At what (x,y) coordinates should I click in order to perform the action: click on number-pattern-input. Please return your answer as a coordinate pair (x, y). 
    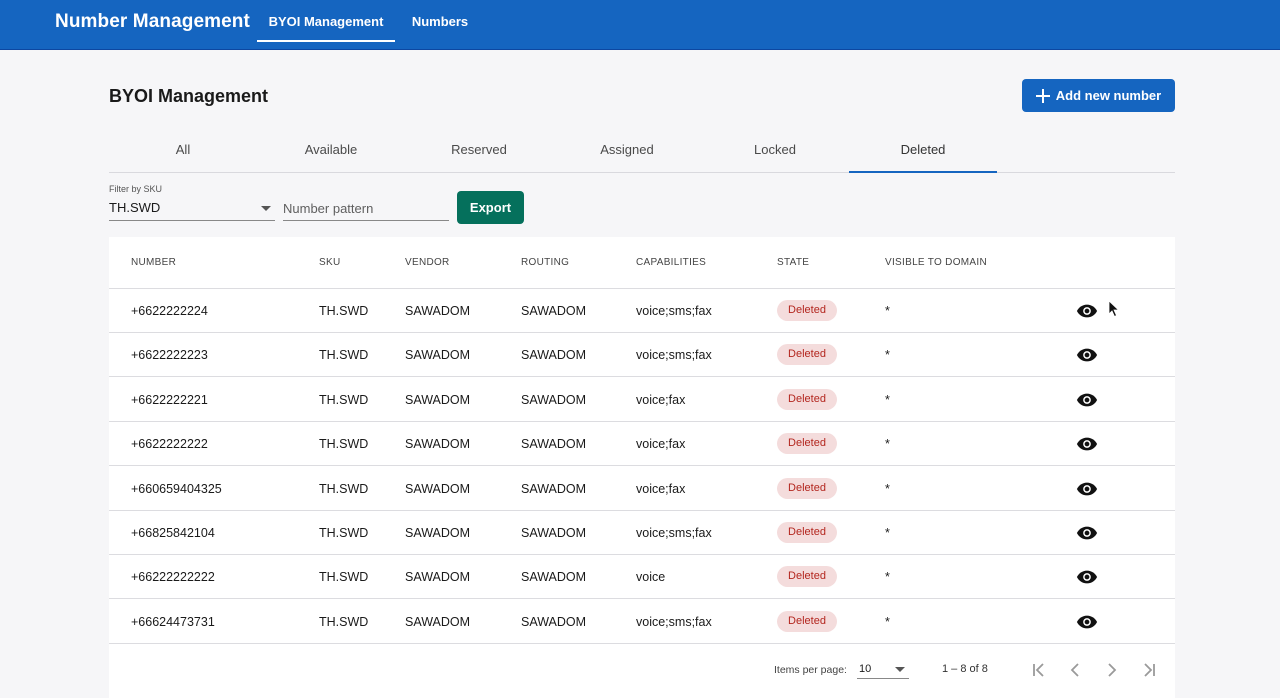
    Looking at the image, I should click on (366, 209).